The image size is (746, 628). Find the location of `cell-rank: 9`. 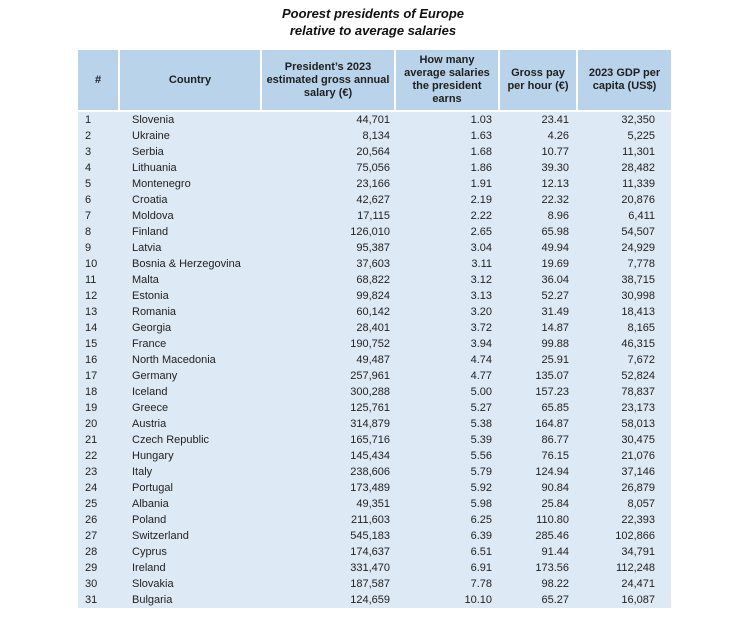

cell-rank: 9 is located at coordinates (99, 248).